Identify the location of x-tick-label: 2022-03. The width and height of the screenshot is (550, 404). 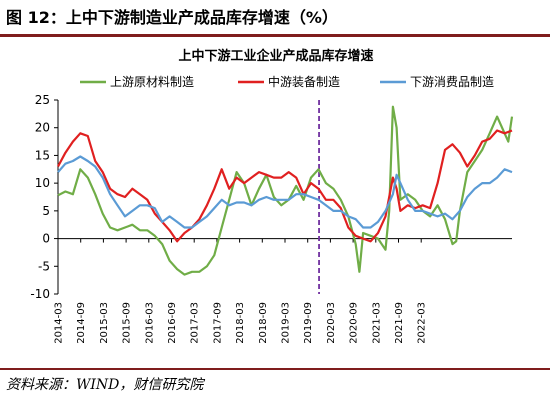
(422, 323).